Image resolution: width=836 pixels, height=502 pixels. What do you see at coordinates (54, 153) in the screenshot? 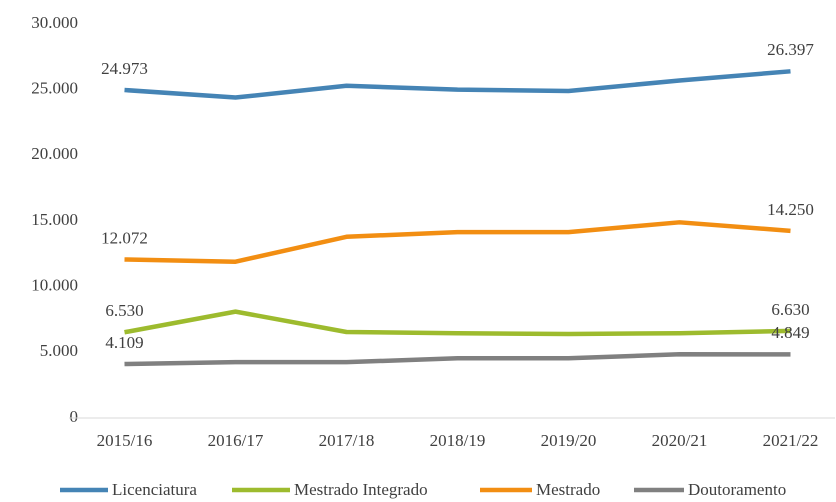
I see `y-tick-label: 20.000` at bounding box center [54, 153].